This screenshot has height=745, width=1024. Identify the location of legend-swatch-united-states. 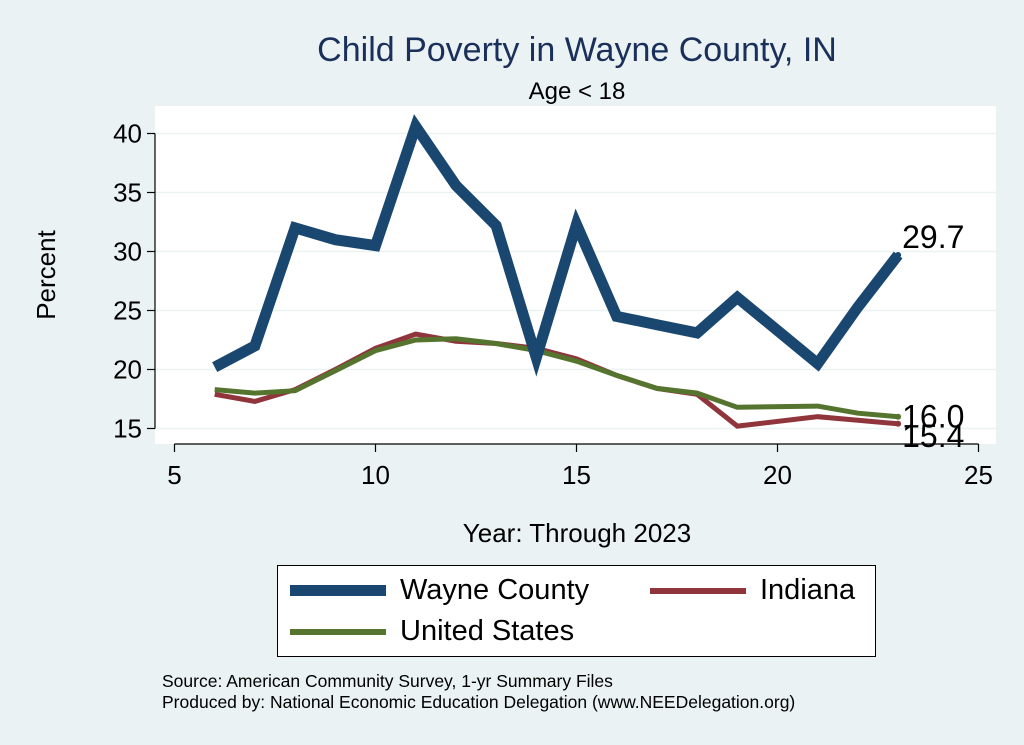
(338, 631).